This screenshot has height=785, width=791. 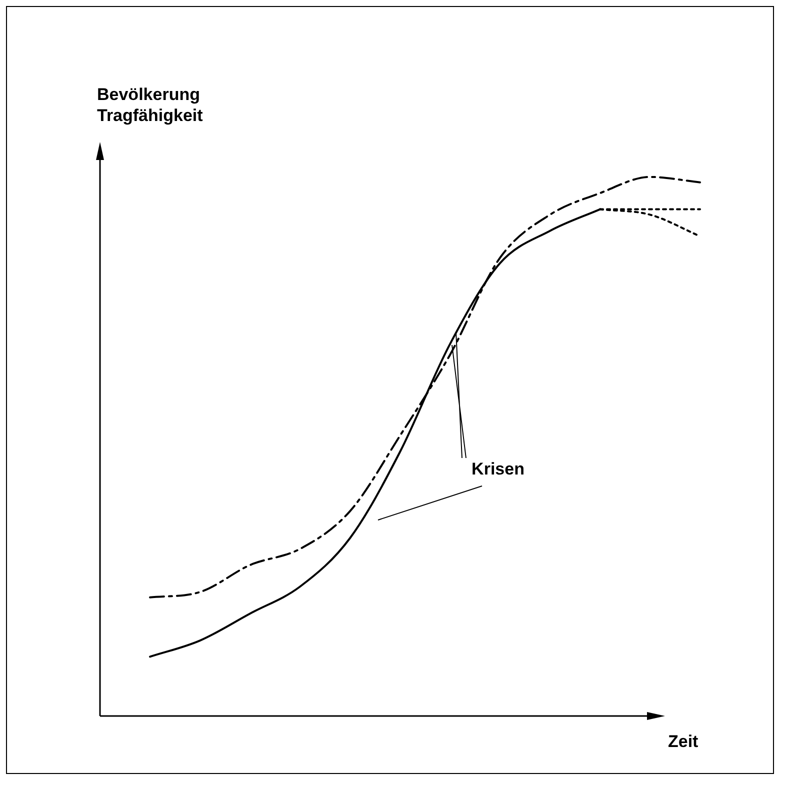 I want to click on y-axis-title: Bevölkerung Tragfähigkeit, so click(x=150, y=105).